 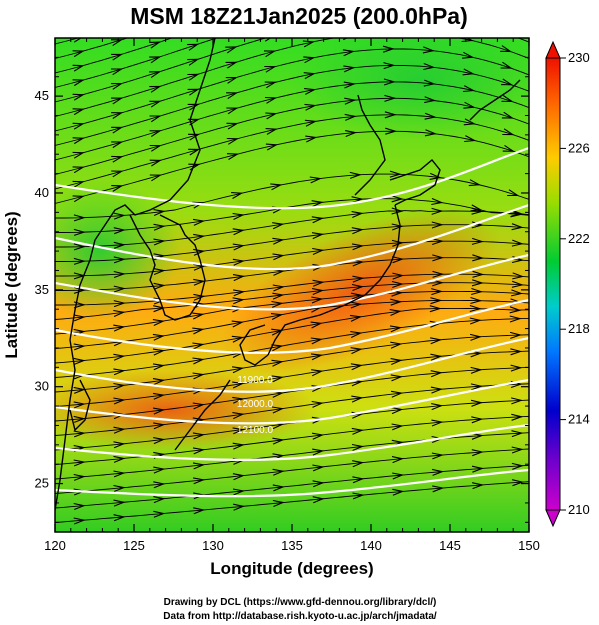 What do you see at coordinates (42, 192) in the screenshot?
I see `y-tick-label: 40` at bounding box center [42, 192].